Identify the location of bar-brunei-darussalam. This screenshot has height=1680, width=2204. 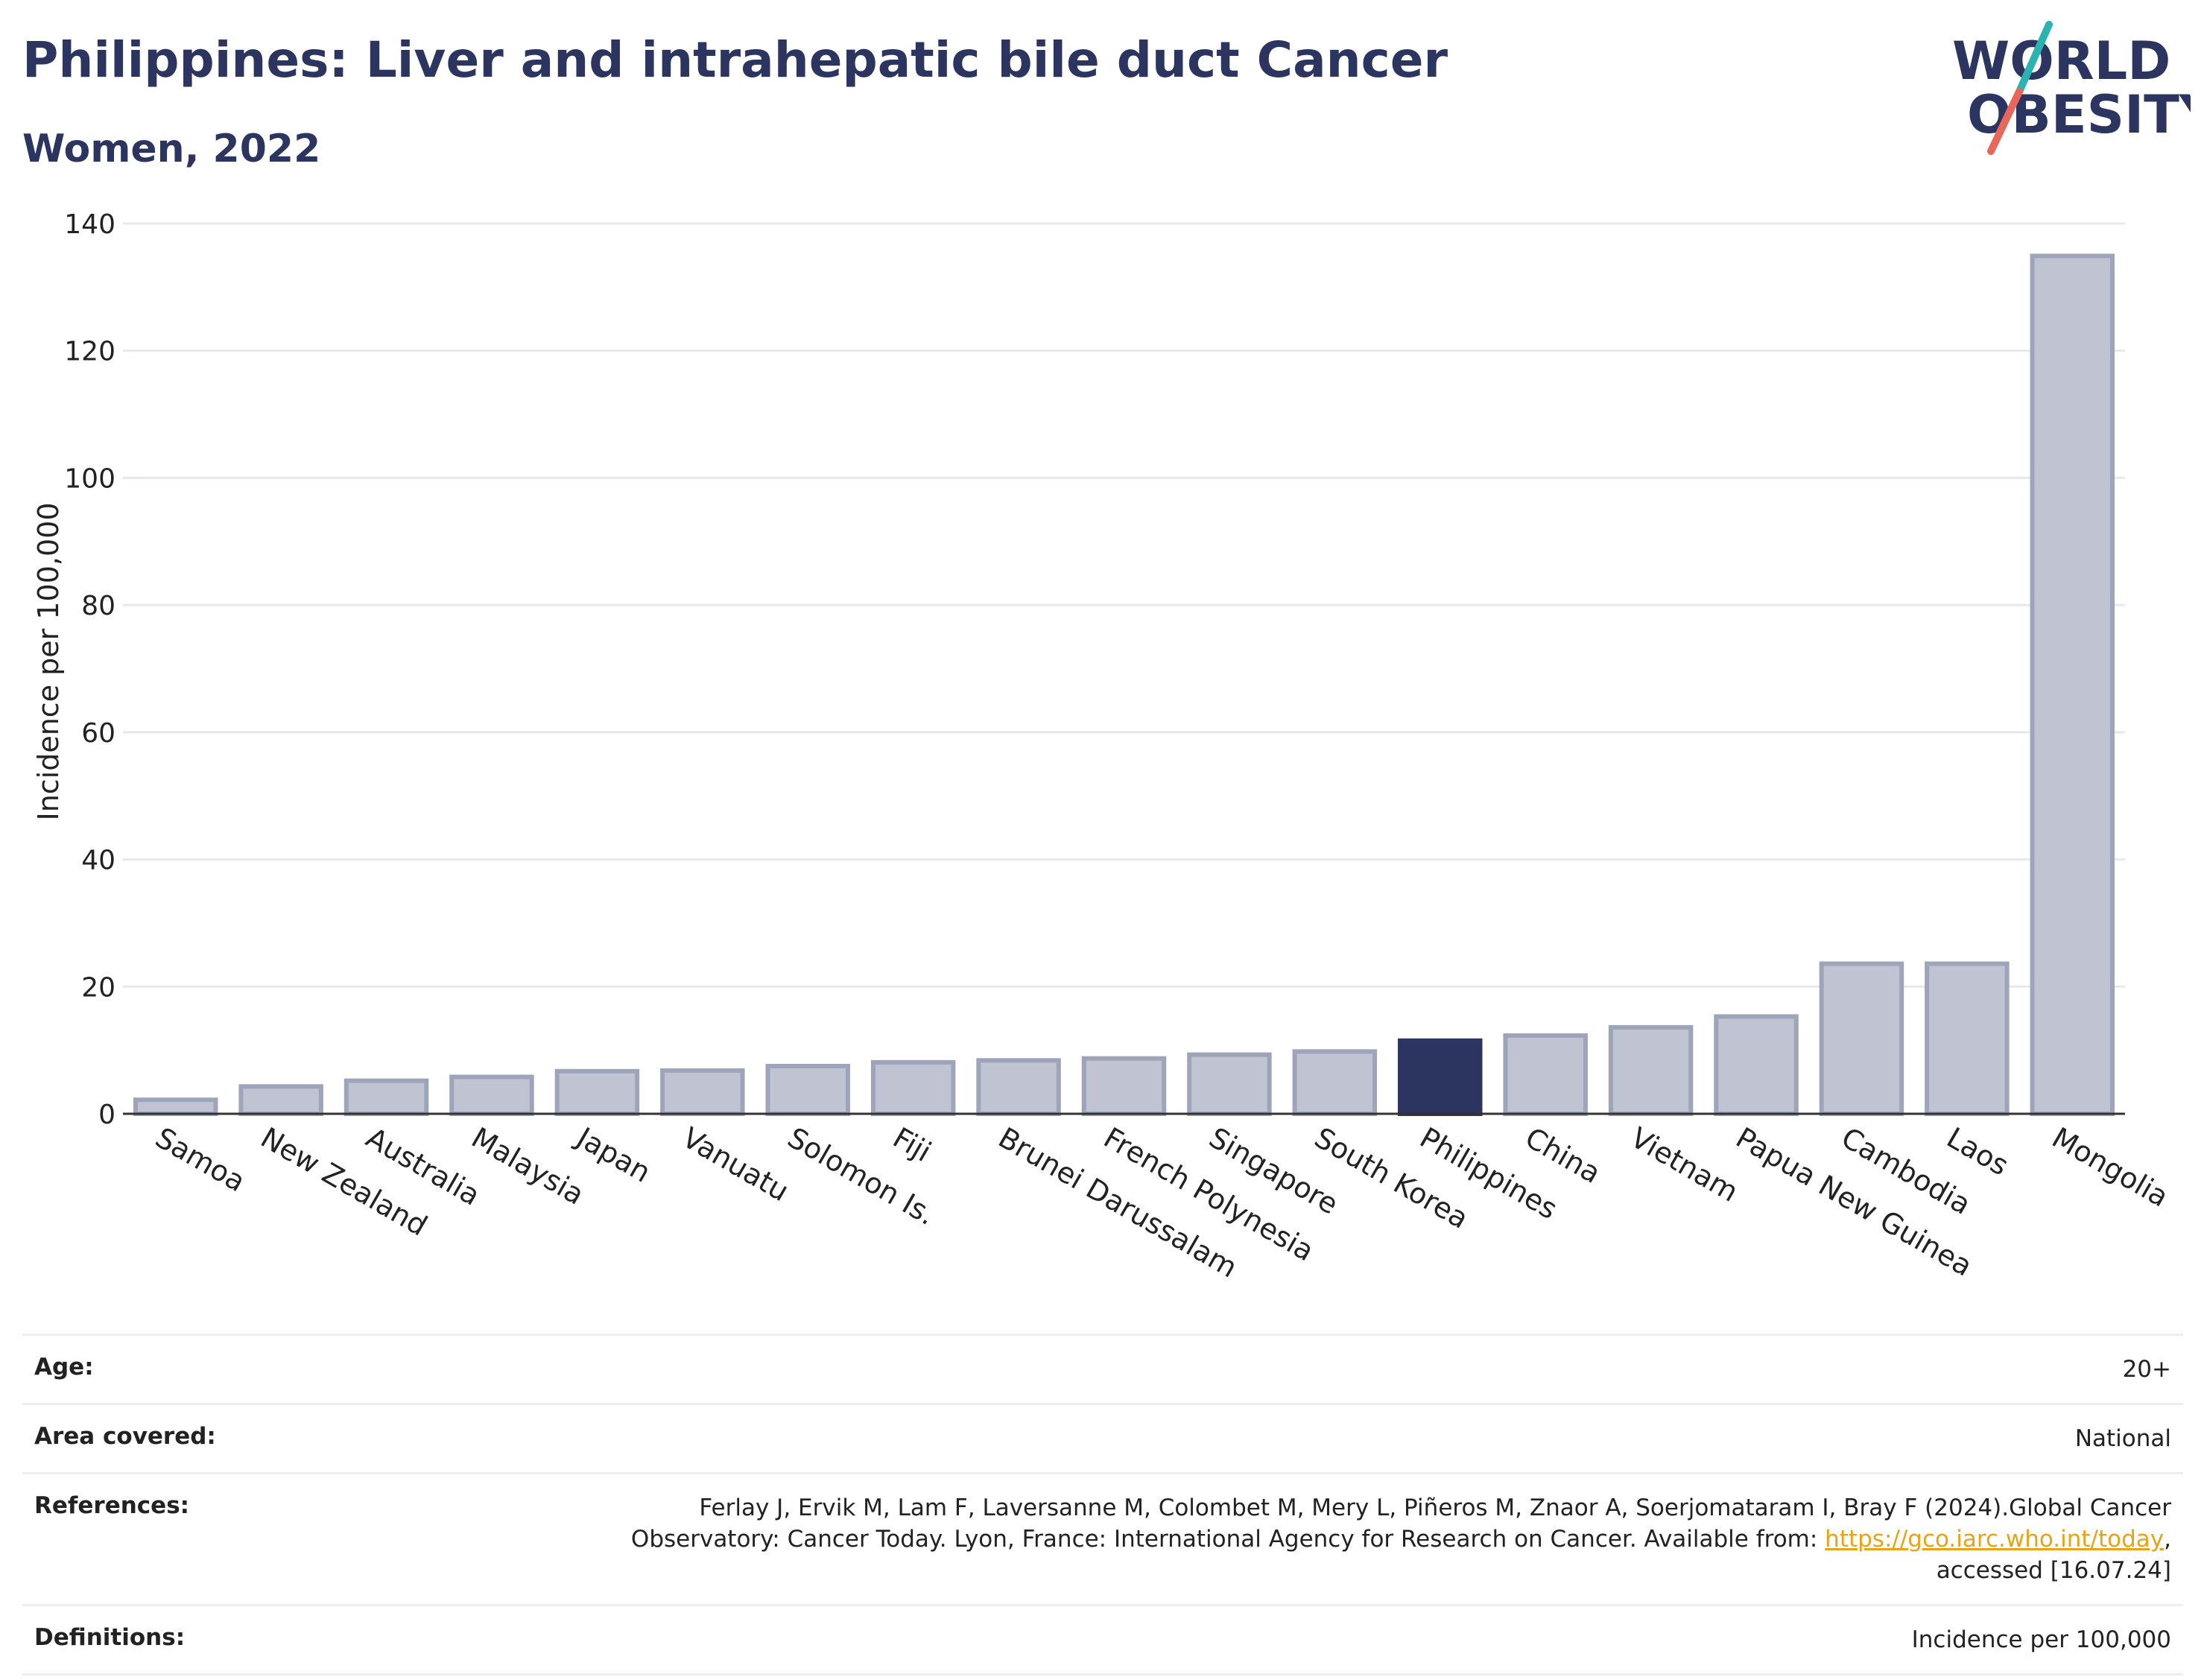
(1019, 1087).